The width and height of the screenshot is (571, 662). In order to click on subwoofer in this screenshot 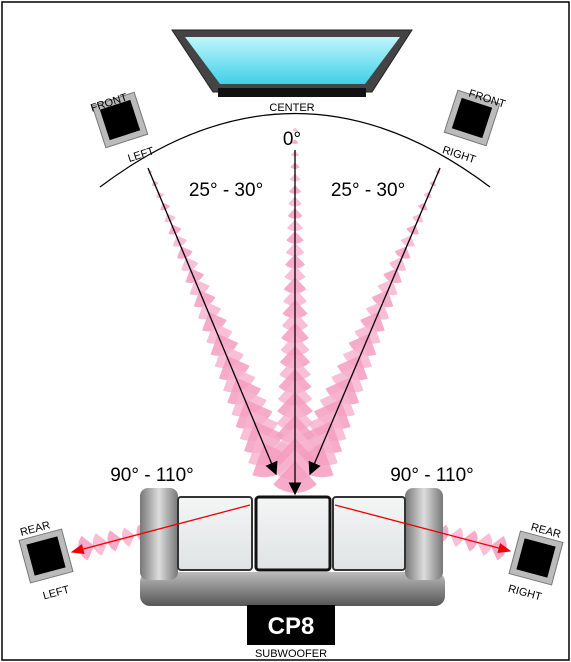, I will do `click(291, 625)`.